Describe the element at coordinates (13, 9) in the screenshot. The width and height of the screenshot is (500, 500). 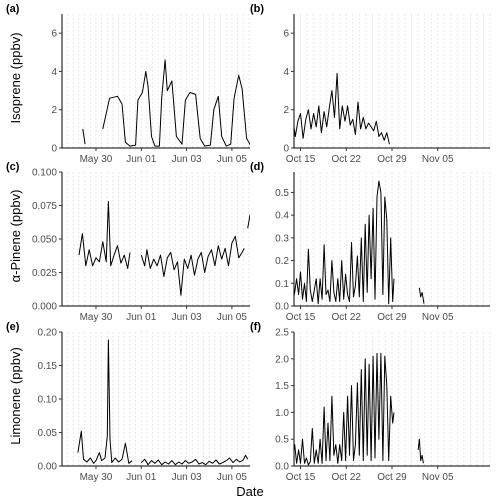
I see `panel-label-a: (a)` at that location.